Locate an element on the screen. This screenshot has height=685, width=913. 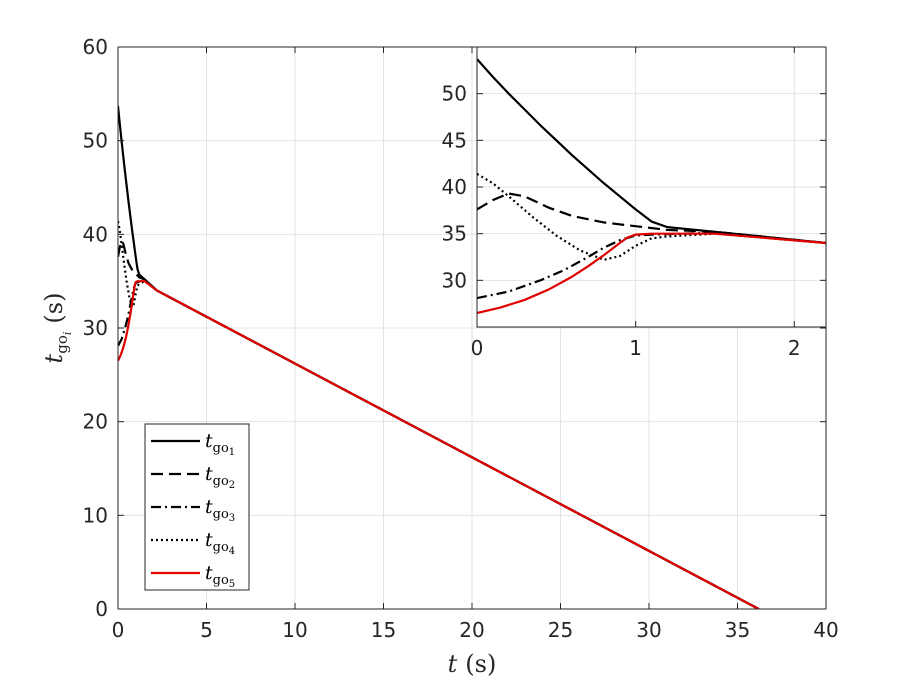
y-axis-label: tgoi(s) is located at coordinates (57, 328).